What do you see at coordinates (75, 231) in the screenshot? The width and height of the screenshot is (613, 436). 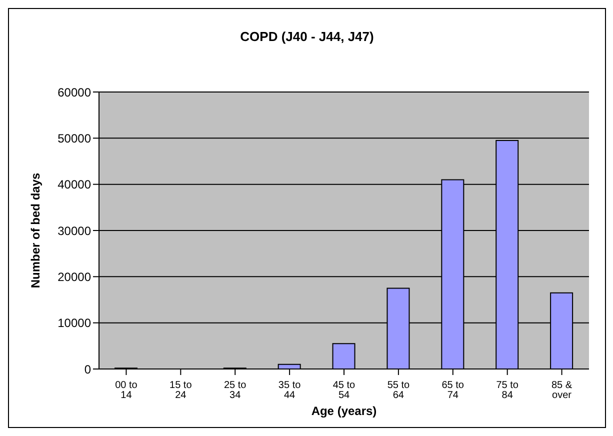 I see `y-tick-label: 30000` at bounding box center [75, 231].